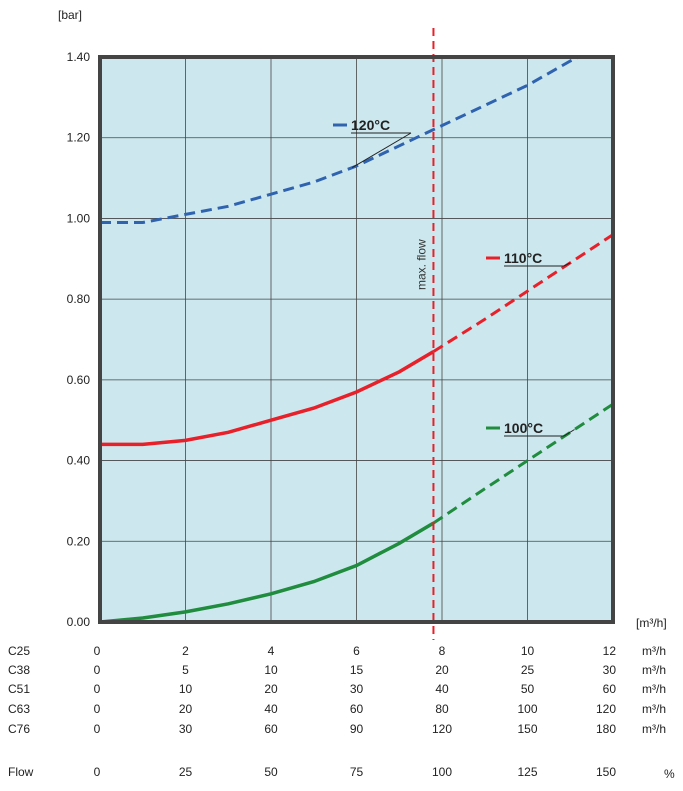 This screenshot has width=683, height=791. What do you see at coordinates (651, 623) in the screenshot?
I see `x-axis-unit: [m³/h]` at bounding box center [651, 623].